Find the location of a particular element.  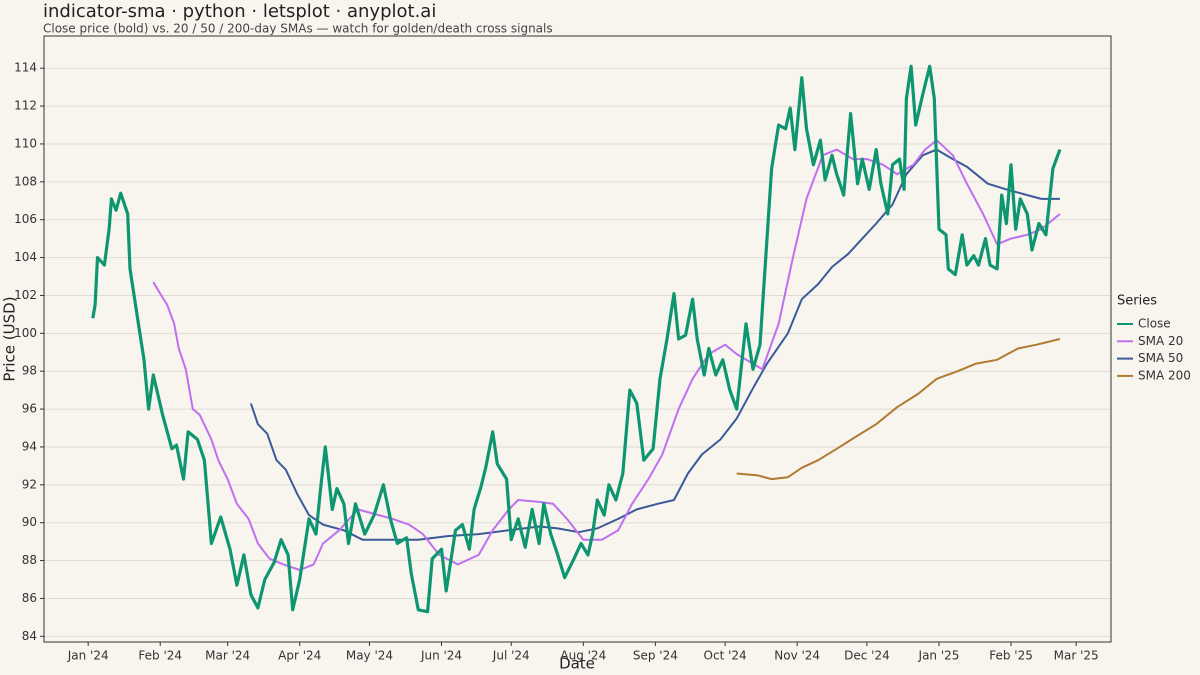

legend-label: SMA 20 is located at coordinates (1160, 341).